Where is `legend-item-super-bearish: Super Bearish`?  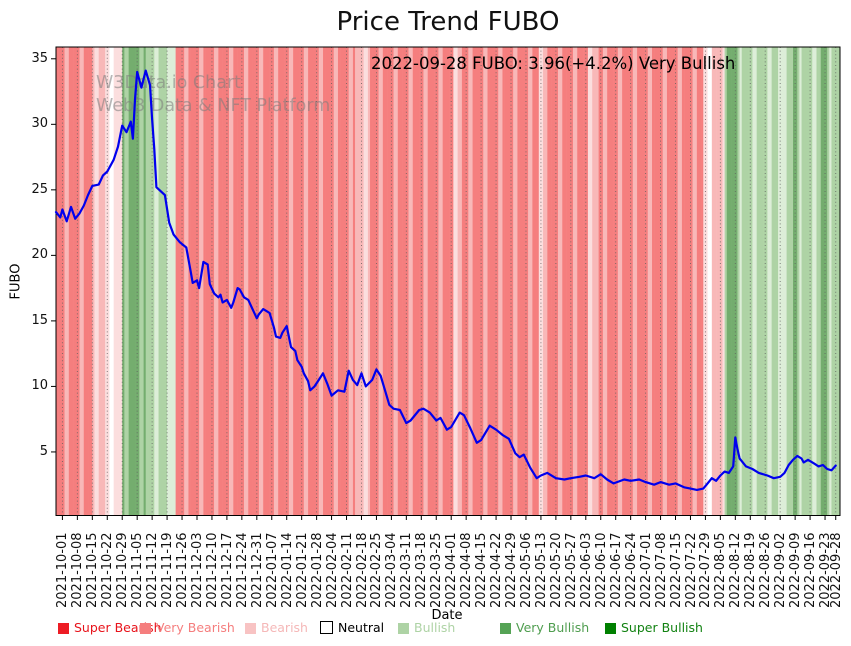
legend-item-super-bearish: Super Bearish is located at coordinates (110, 629).